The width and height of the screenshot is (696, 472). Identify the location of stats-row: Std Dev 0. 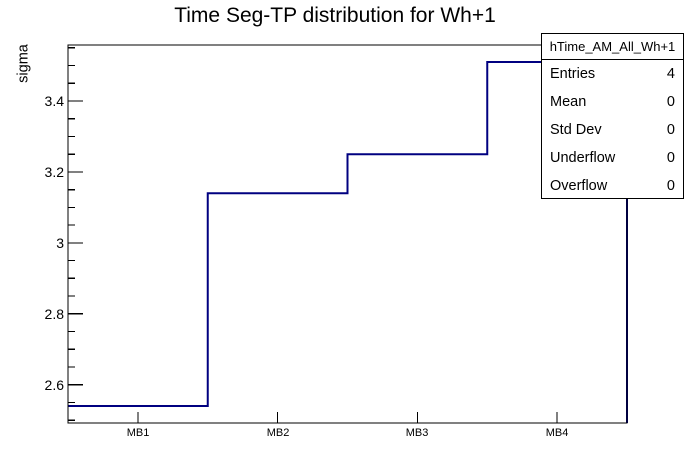
(612, 130).